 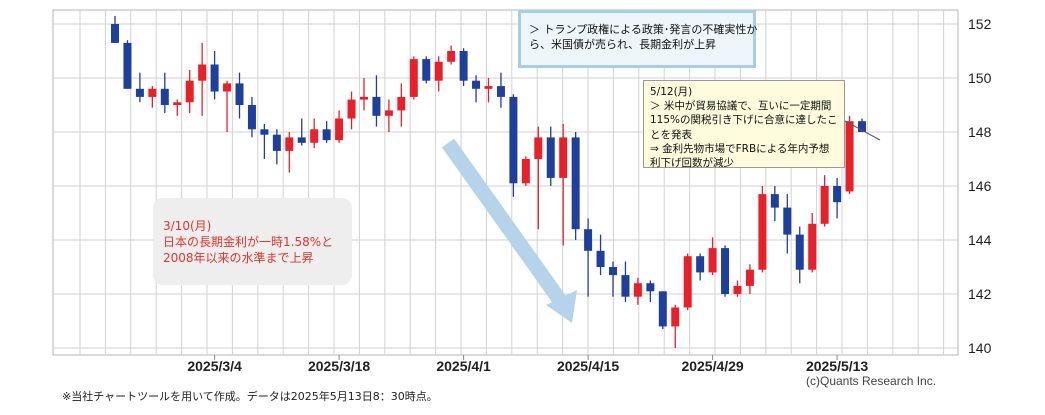 What do you see at coordinates (740, 148) in the screenshot?
I see `annotation-line: ⇒ 金利先物市場でFRBによる年内予想` at bounding box center [740, 148].